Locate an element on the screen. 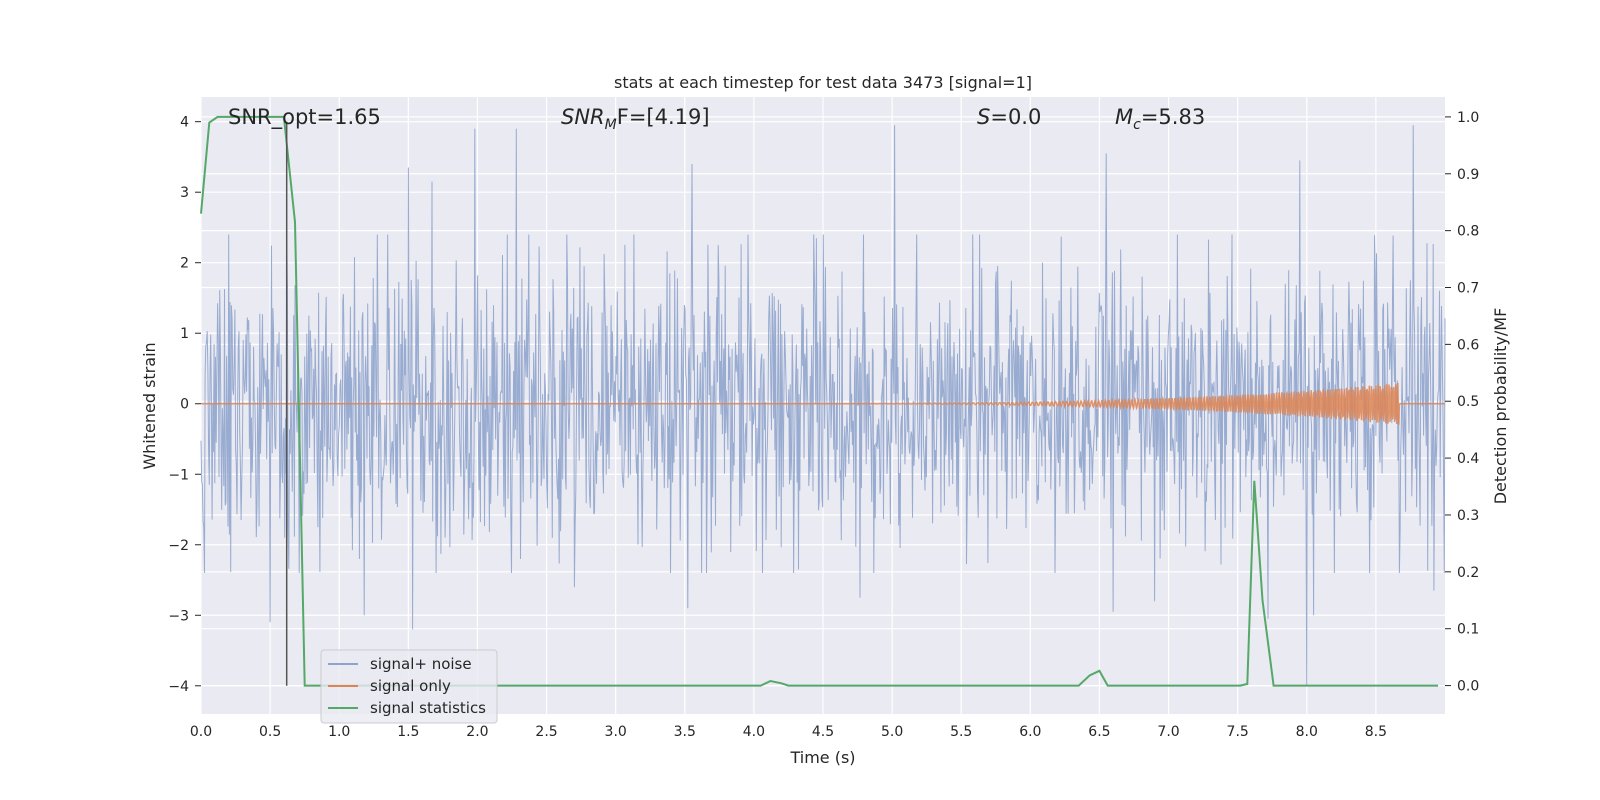 The width and height of the screenshot is (1600, 800). legend-label-signal-statistics: signal statistics is located at coordinates (428, 708).